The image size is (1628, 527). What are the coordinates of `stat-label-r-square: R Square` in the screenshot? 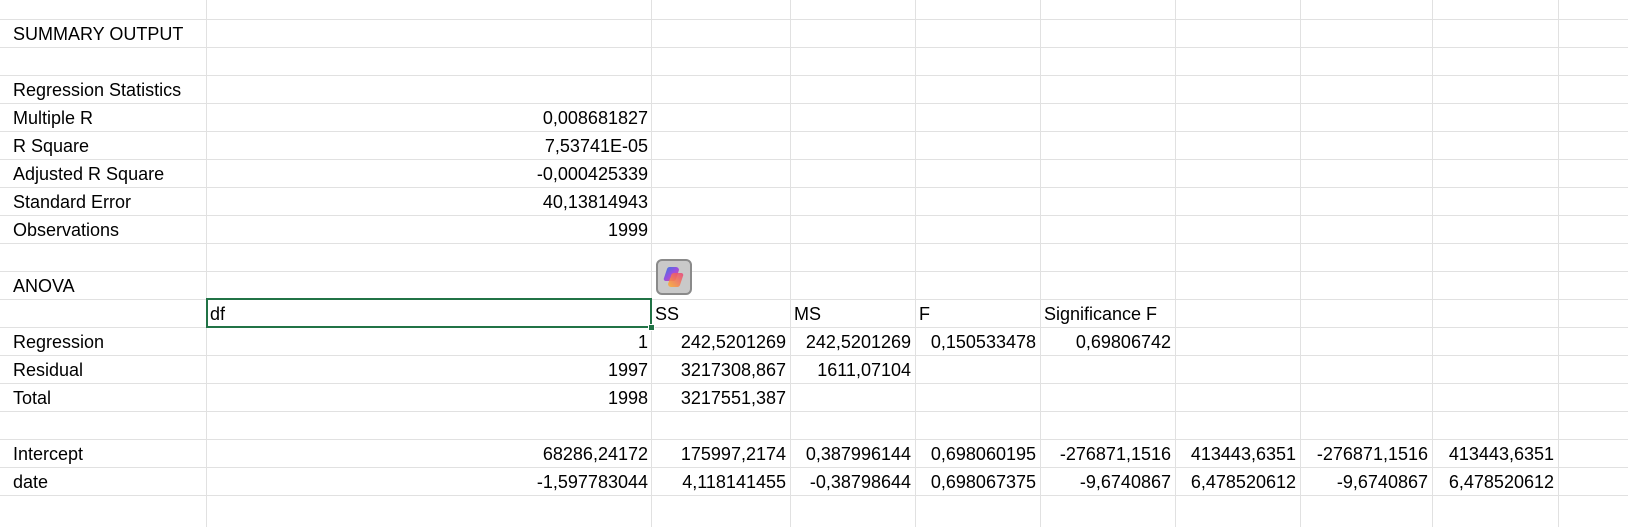 It's located at (51, 146).